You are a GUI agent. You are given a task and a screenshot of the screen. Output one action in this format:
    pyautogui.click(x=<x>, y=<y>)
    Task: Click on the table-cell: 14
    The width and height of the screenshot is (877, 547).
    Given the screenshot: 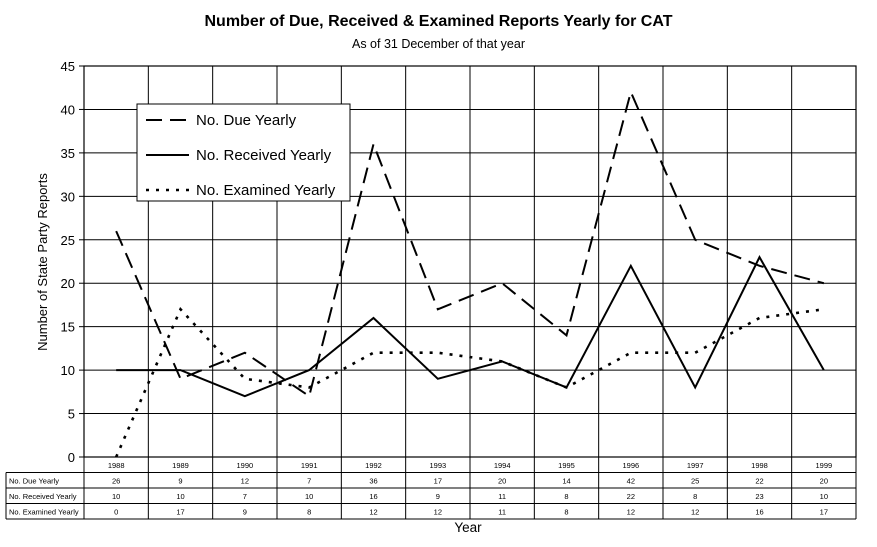 What is the action you would take?
    pyautogui.click(x=566, y=480)
    